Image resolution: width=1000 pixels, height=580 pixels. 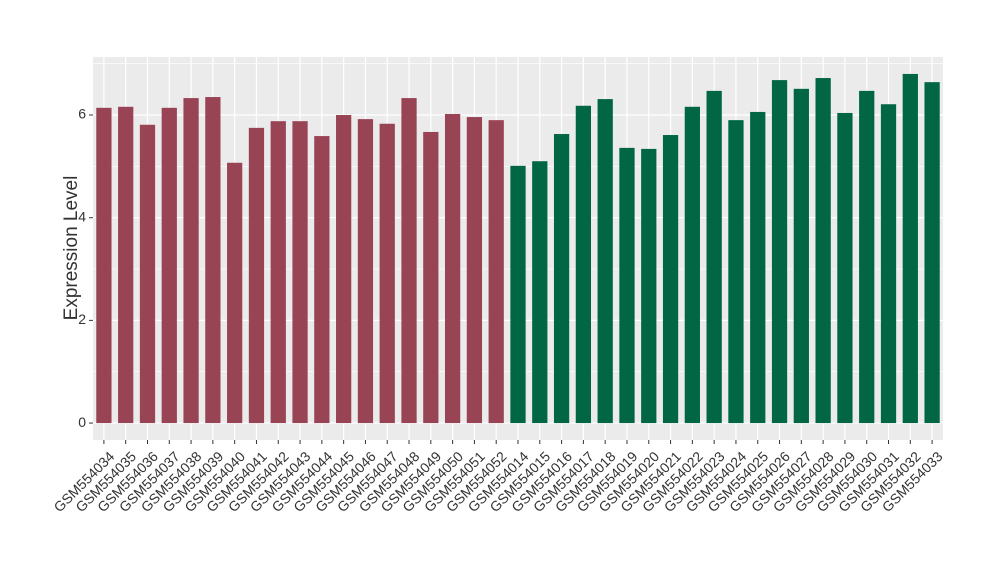 I want to click on y-axis-title: Expression Level, so click(x=71, y=248).